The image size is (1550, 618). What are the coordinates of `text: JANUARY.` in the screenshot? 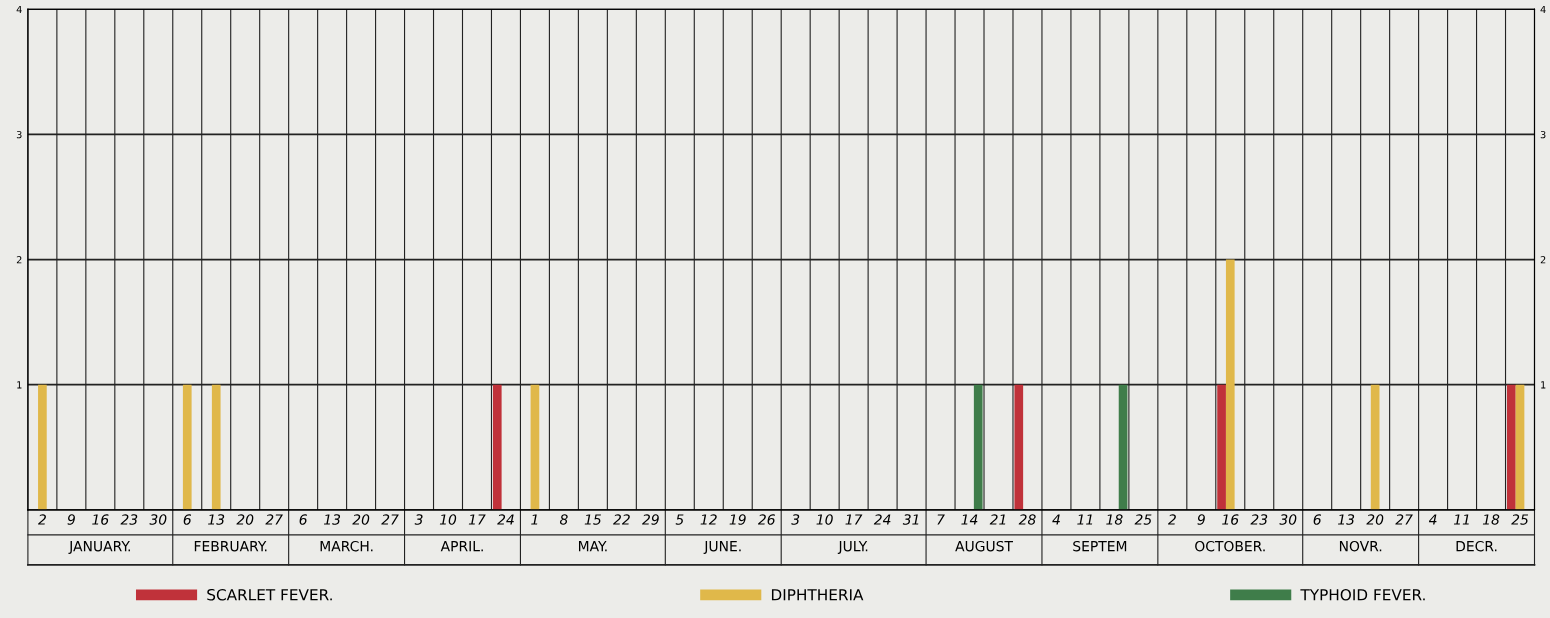 It's located at (99, 548).